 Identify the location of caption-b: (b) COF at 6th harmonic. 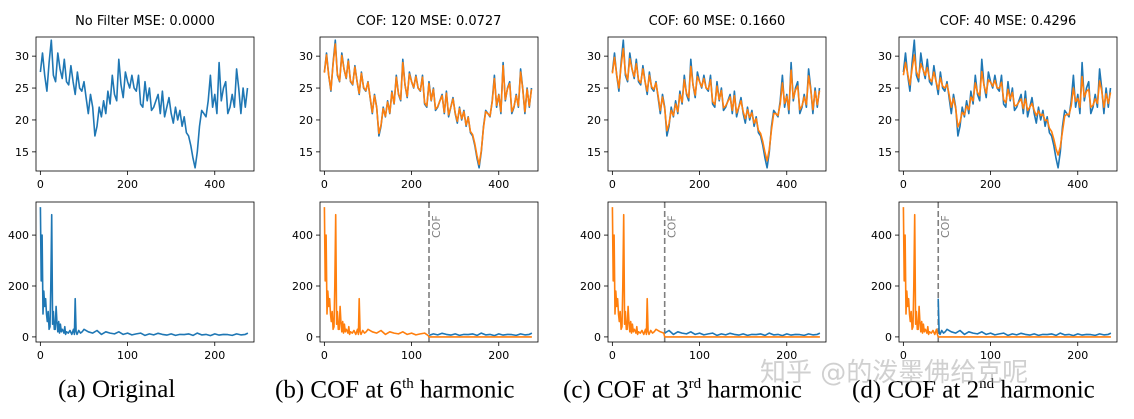
(395, 390).